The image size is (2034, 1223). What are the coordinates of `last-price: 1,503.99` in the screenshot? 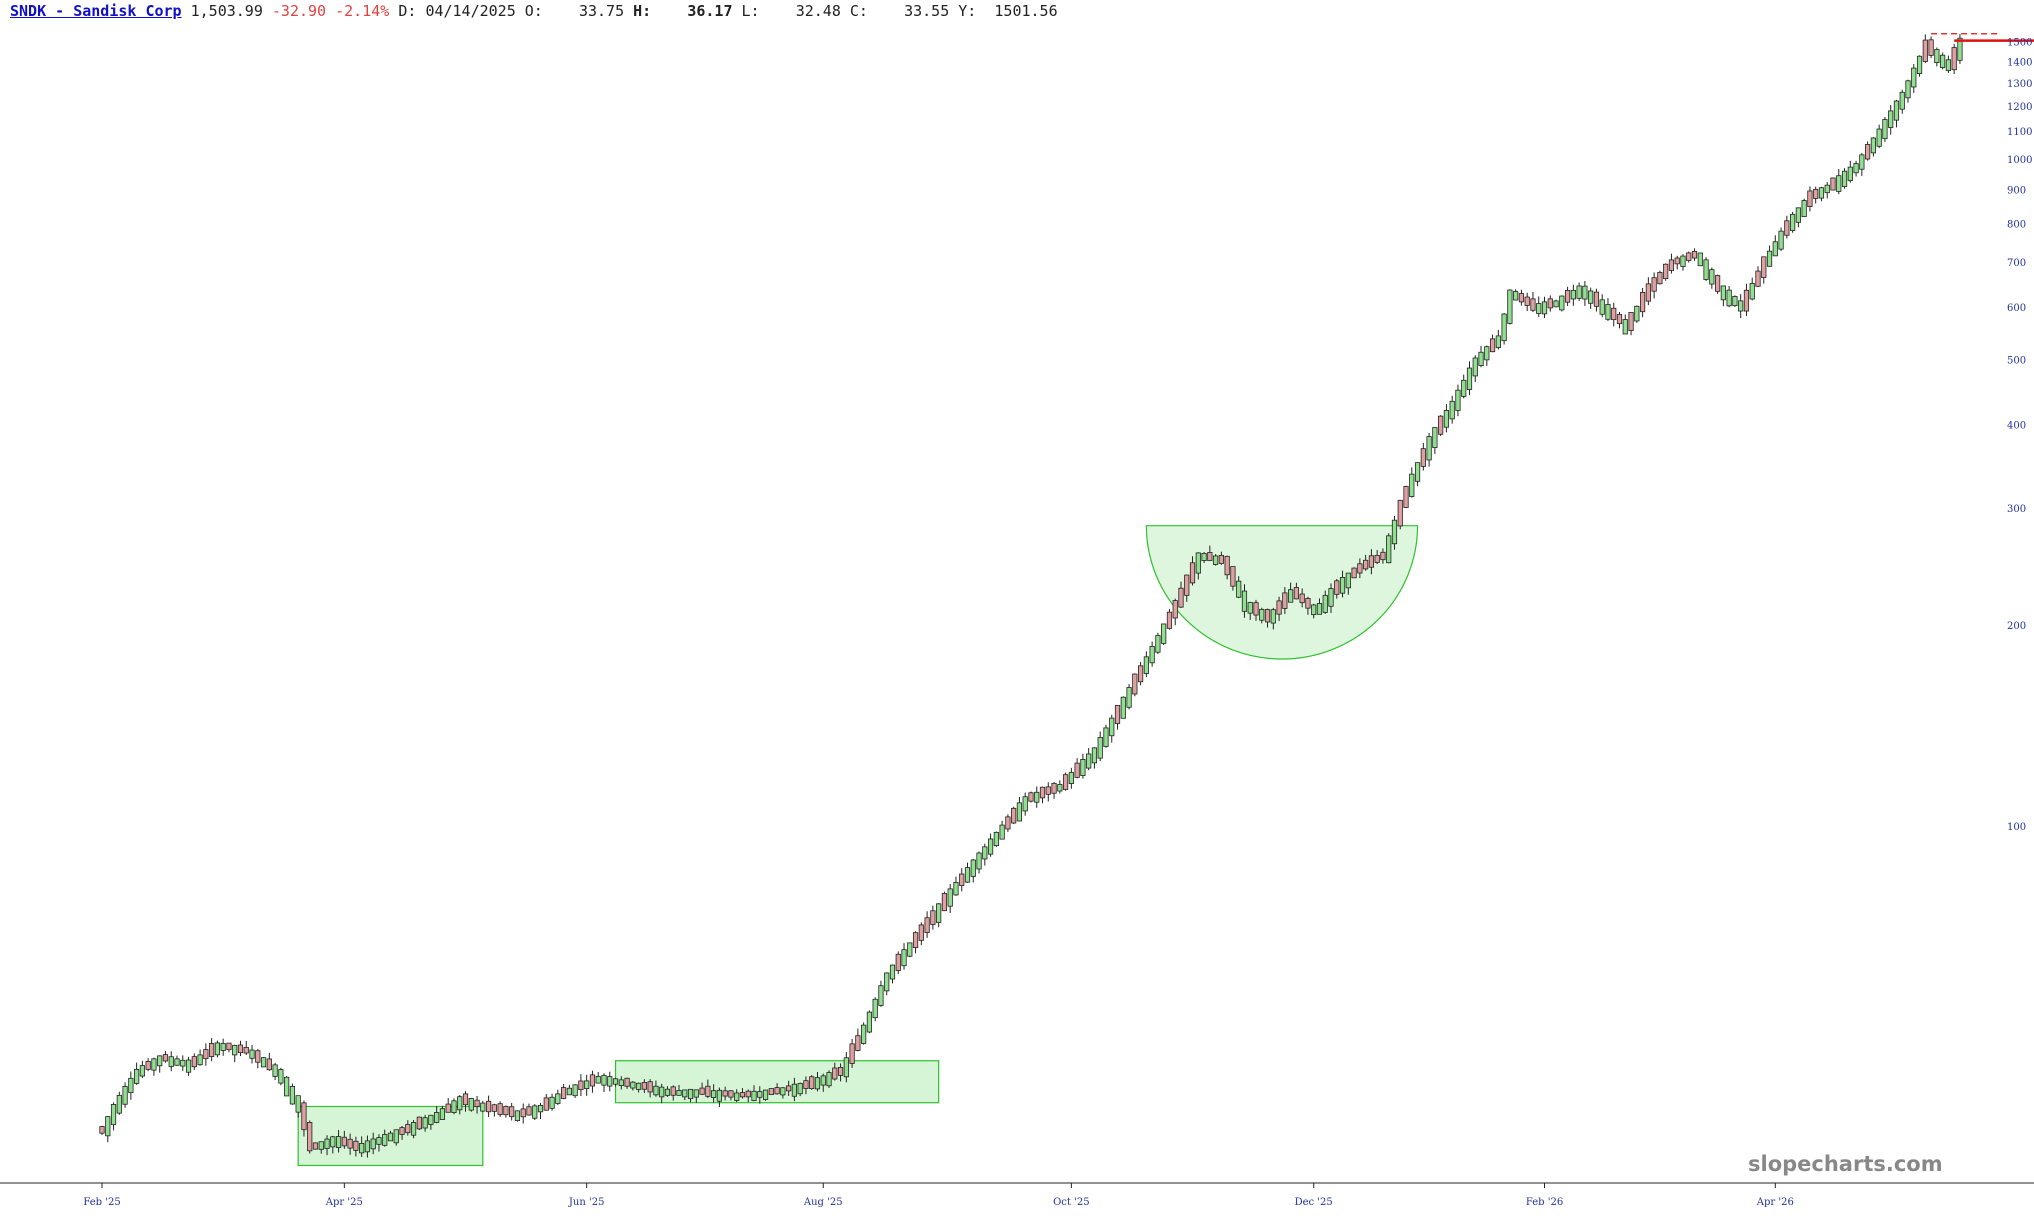 It's located at (226, 11).